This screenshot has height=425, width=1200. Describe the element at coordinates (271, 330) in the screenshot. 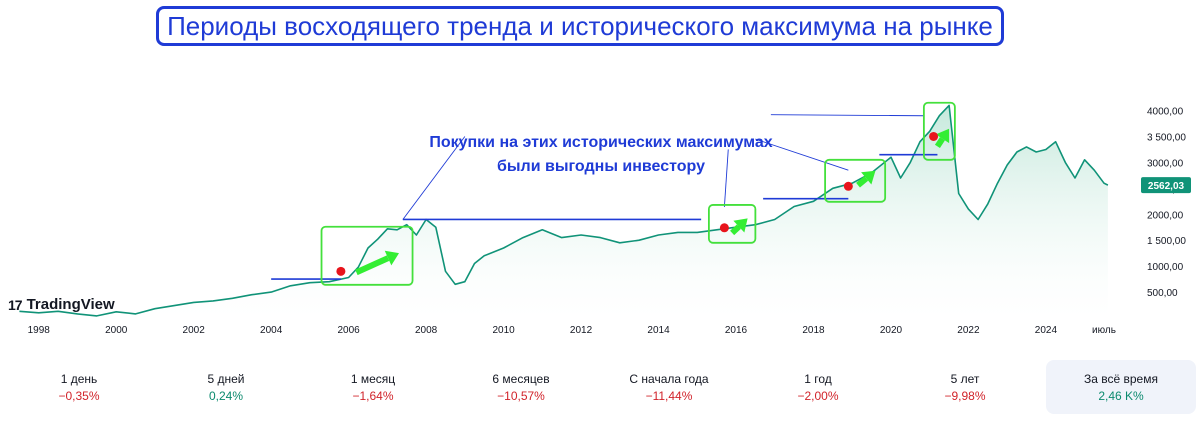

I see `x-tick-label: 2004` at that location.